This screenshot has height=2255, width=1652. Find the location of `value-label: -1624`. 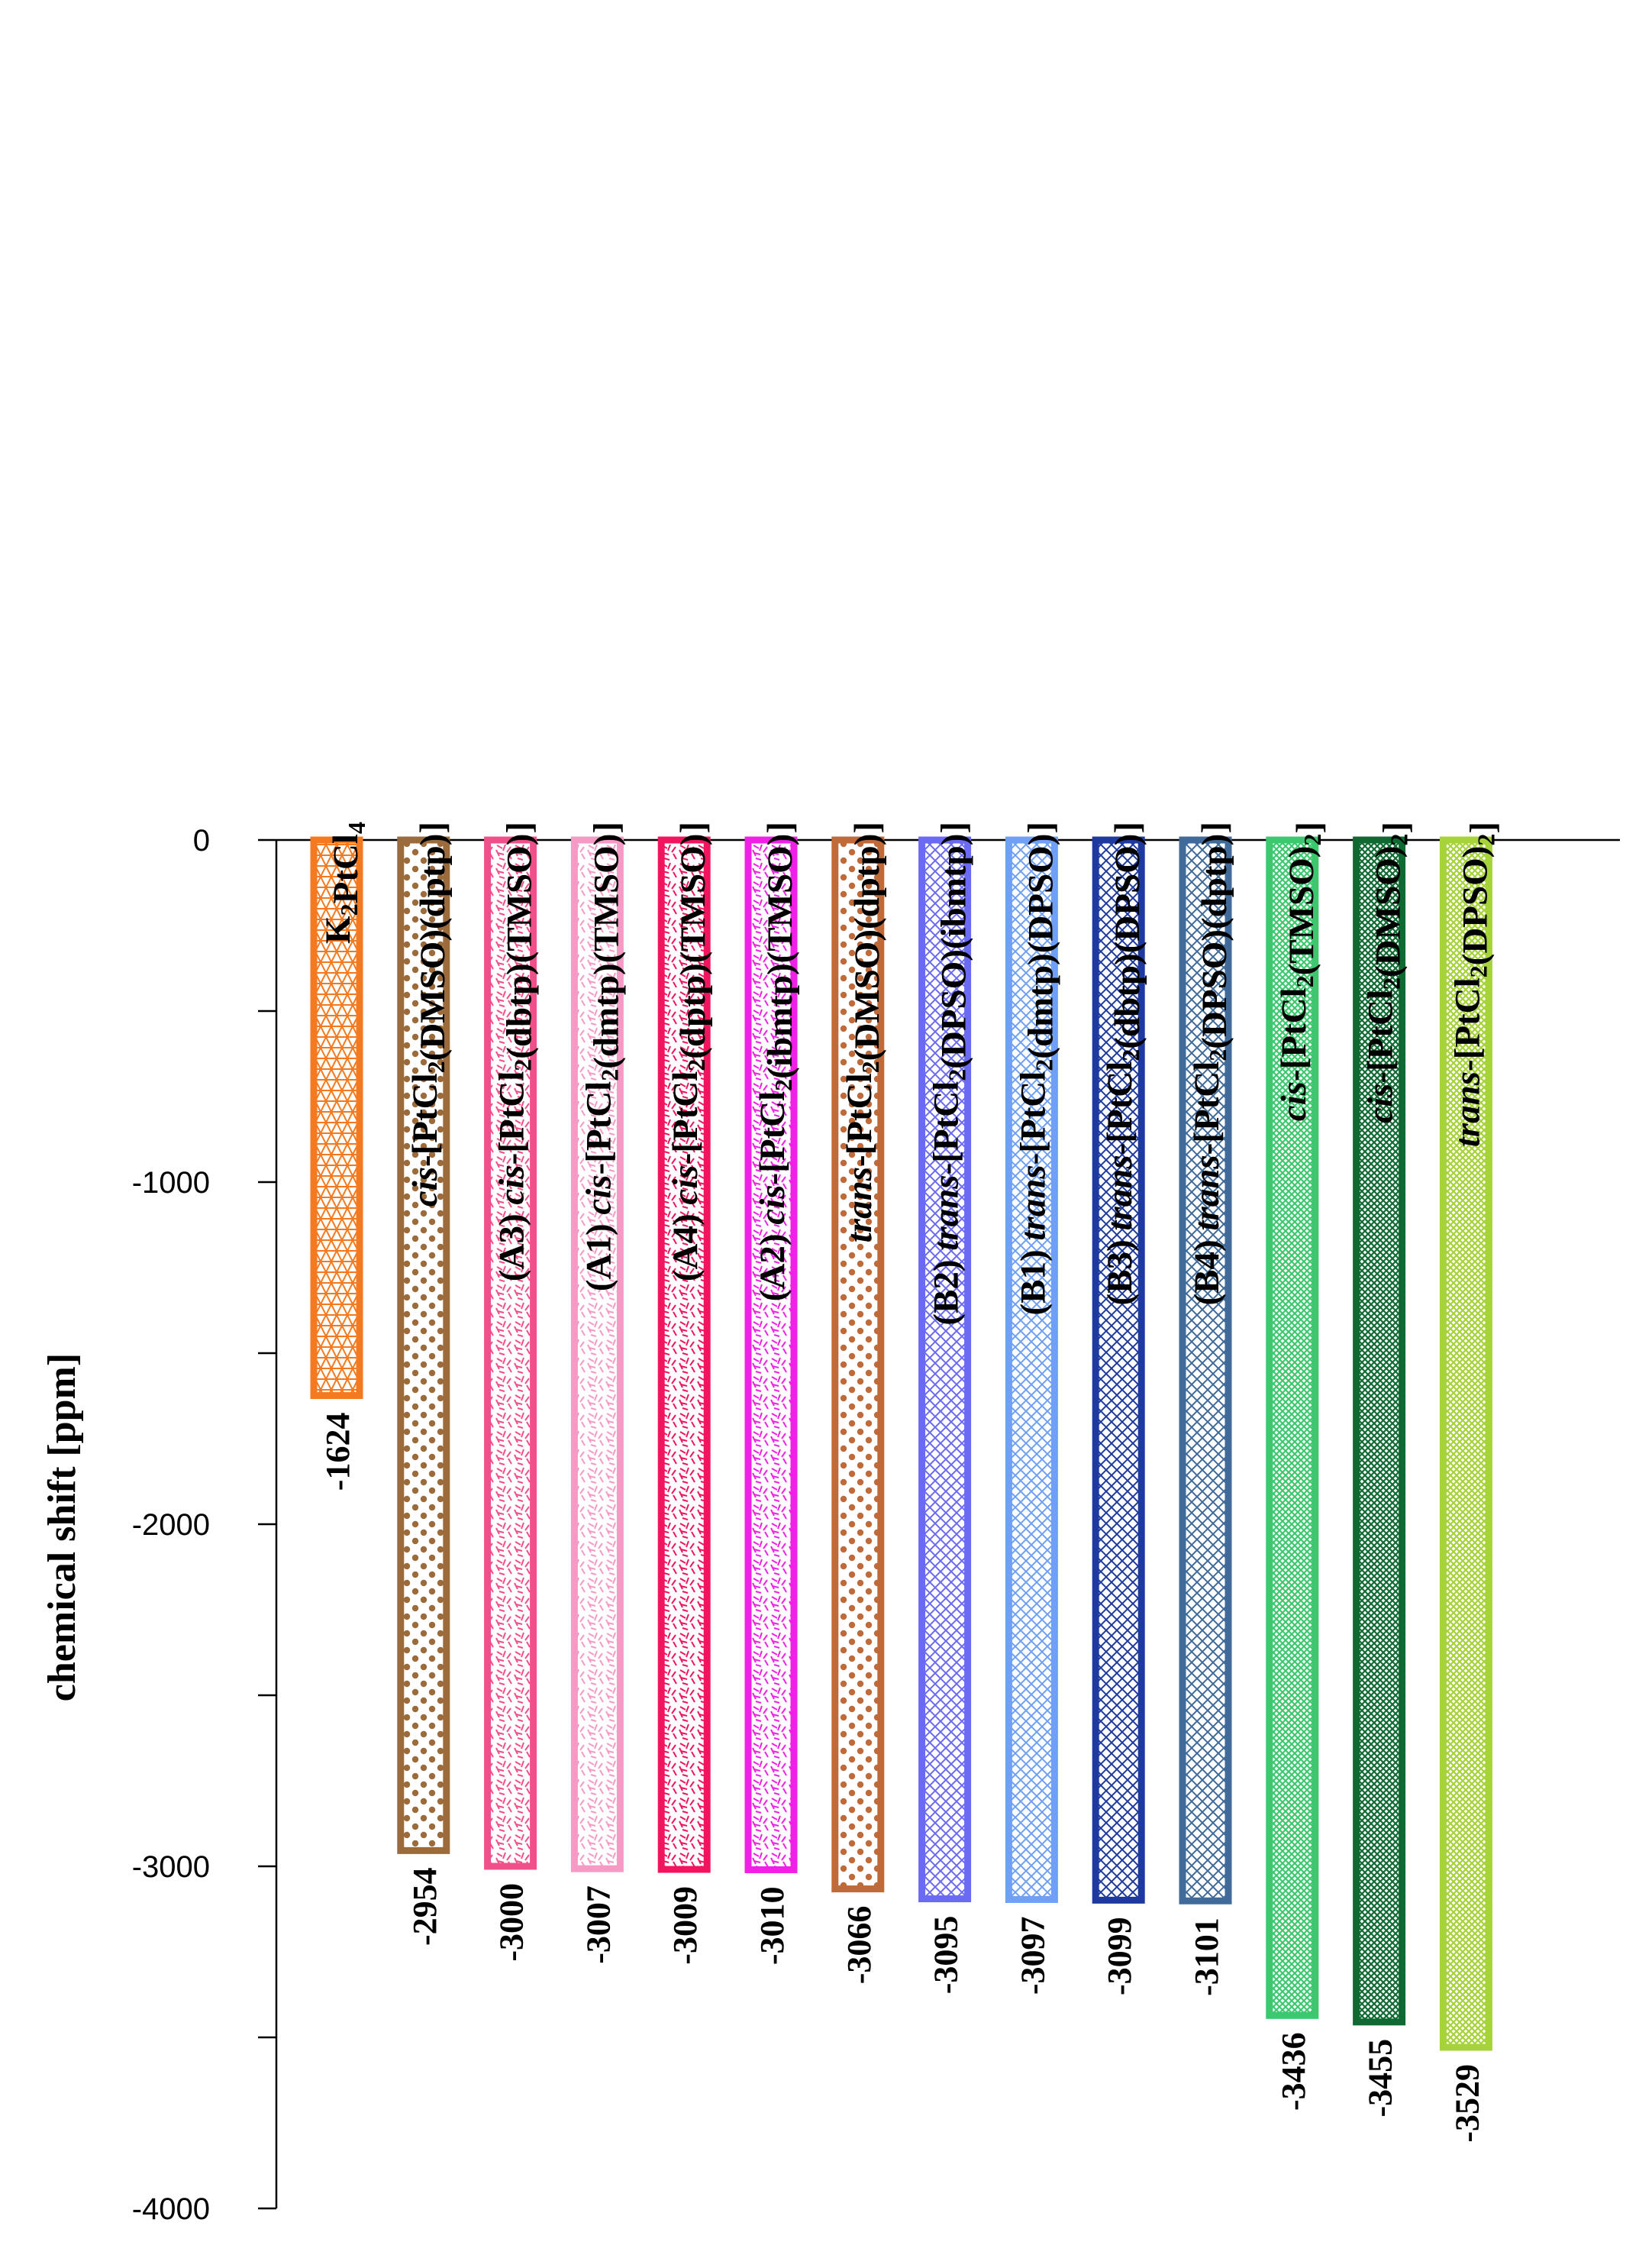

value-label: -1624 is located at coordinates (338, 1452).